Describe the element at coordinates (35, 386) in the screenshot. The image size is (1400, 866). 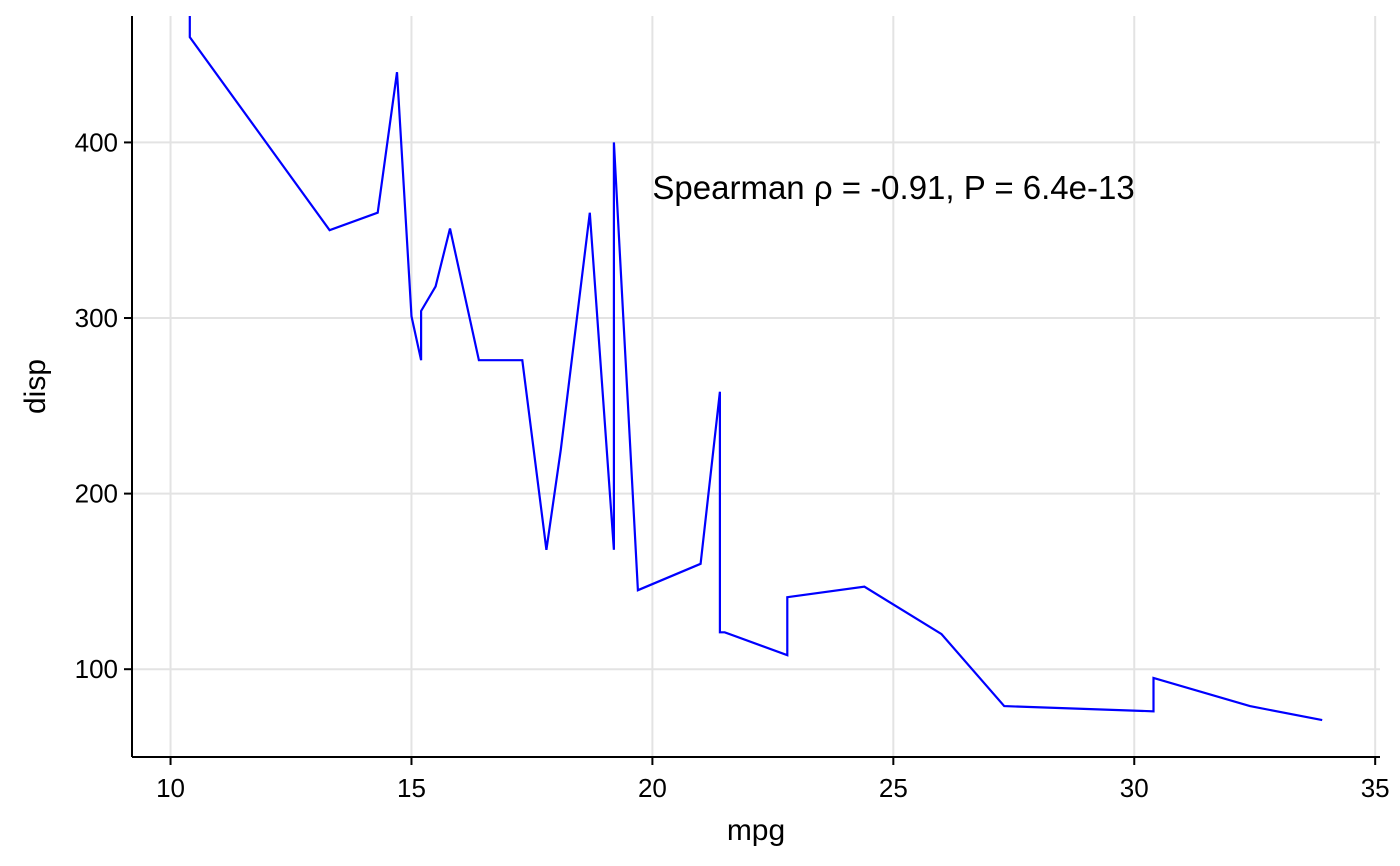
I see `y-axis-title: disp` at that location.